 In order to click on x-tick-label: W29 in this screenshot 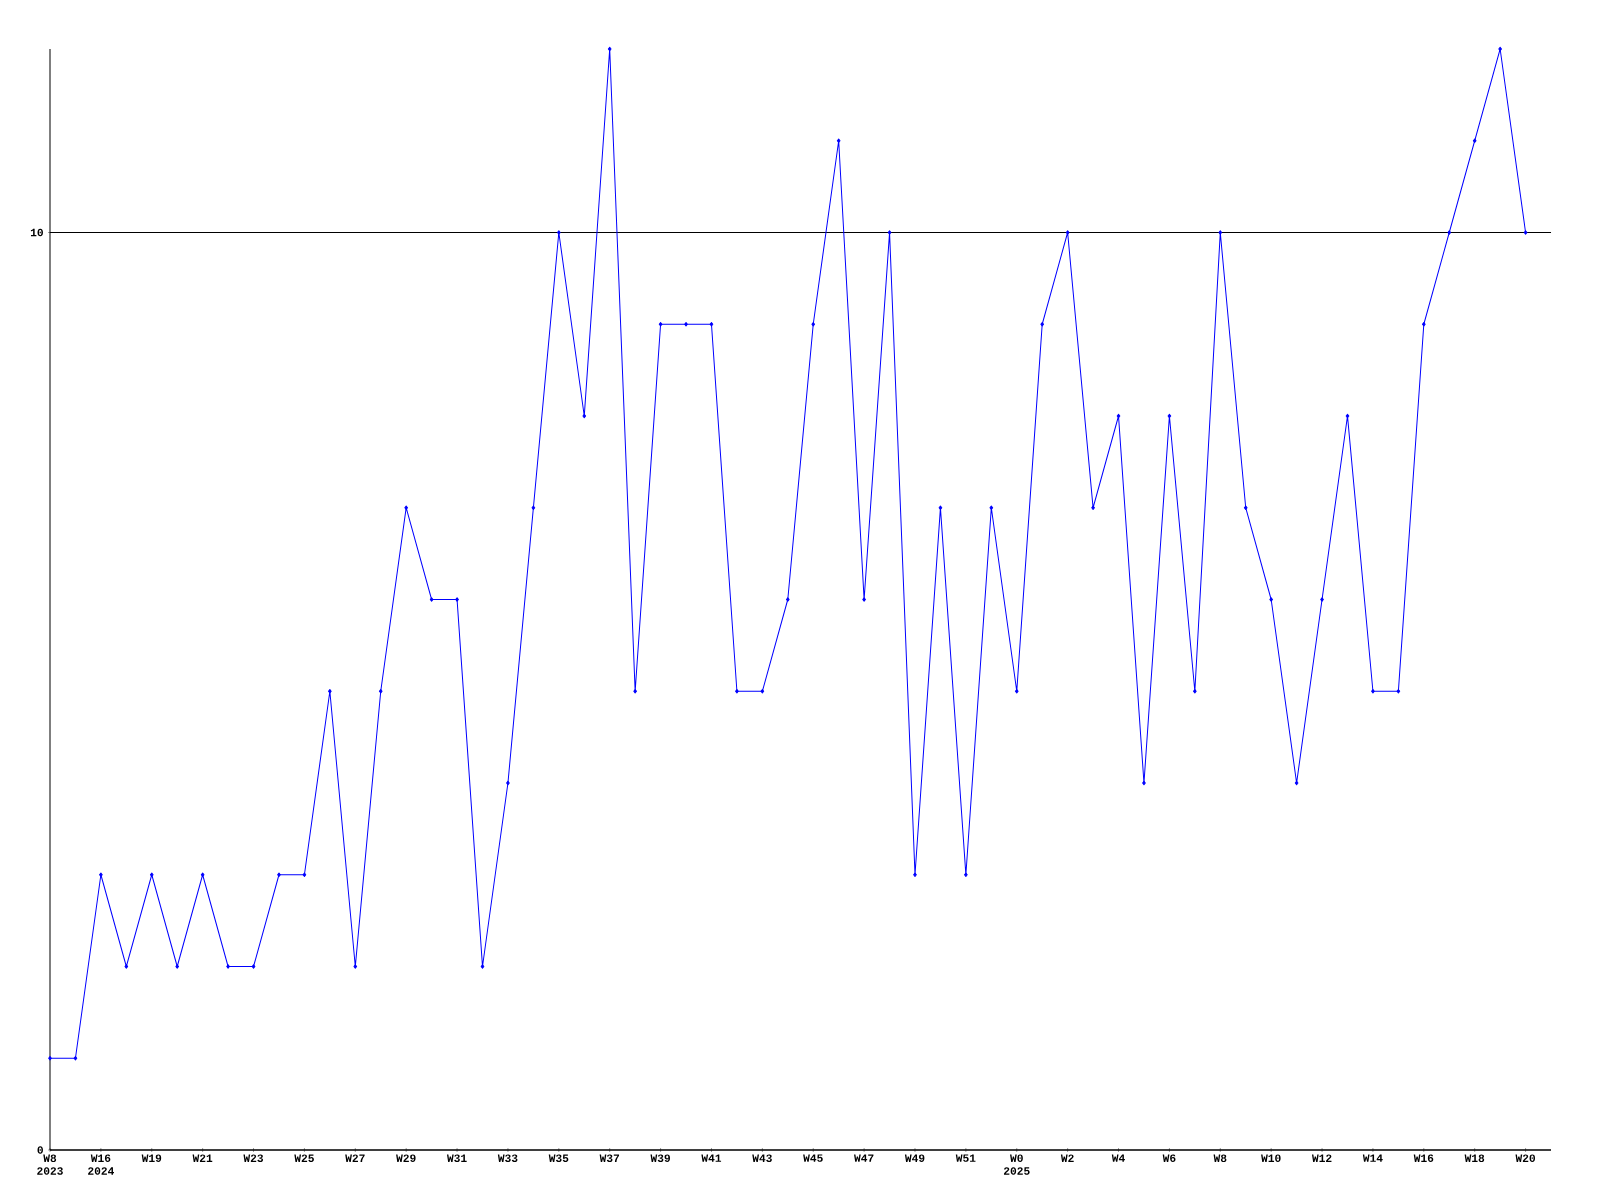, I will do `click(406, 1158)`.